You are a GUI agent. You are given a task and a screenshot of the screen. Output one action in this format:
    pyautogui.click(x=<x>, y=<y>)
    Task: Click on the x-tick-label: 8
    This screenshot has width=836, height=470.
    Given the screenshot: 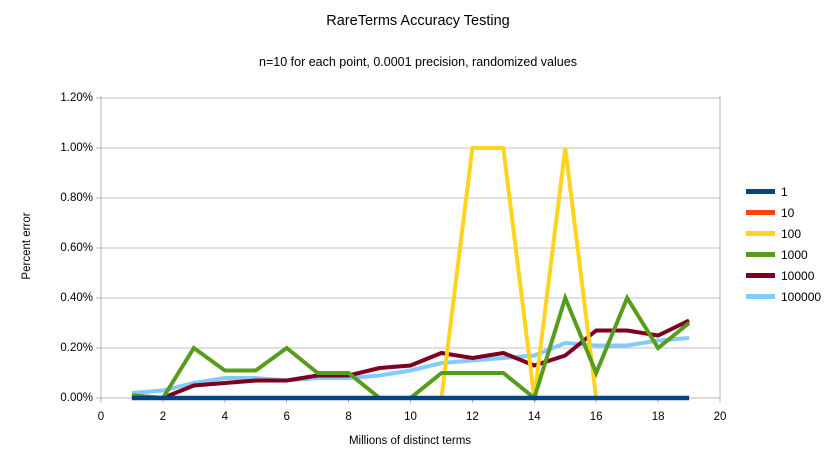 What is the action you would take?
    pyautogui.click(x=348, y=417)
    